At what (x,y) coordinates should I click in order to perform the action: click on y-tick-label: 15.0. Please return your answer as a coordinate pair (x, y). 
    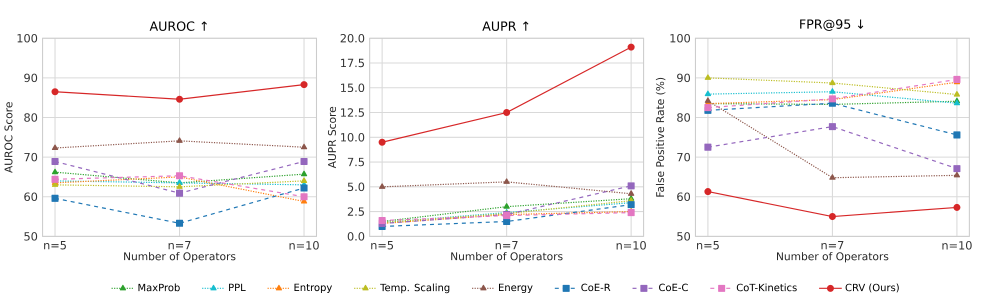
    Looking at the image, I should click on (352, 87).